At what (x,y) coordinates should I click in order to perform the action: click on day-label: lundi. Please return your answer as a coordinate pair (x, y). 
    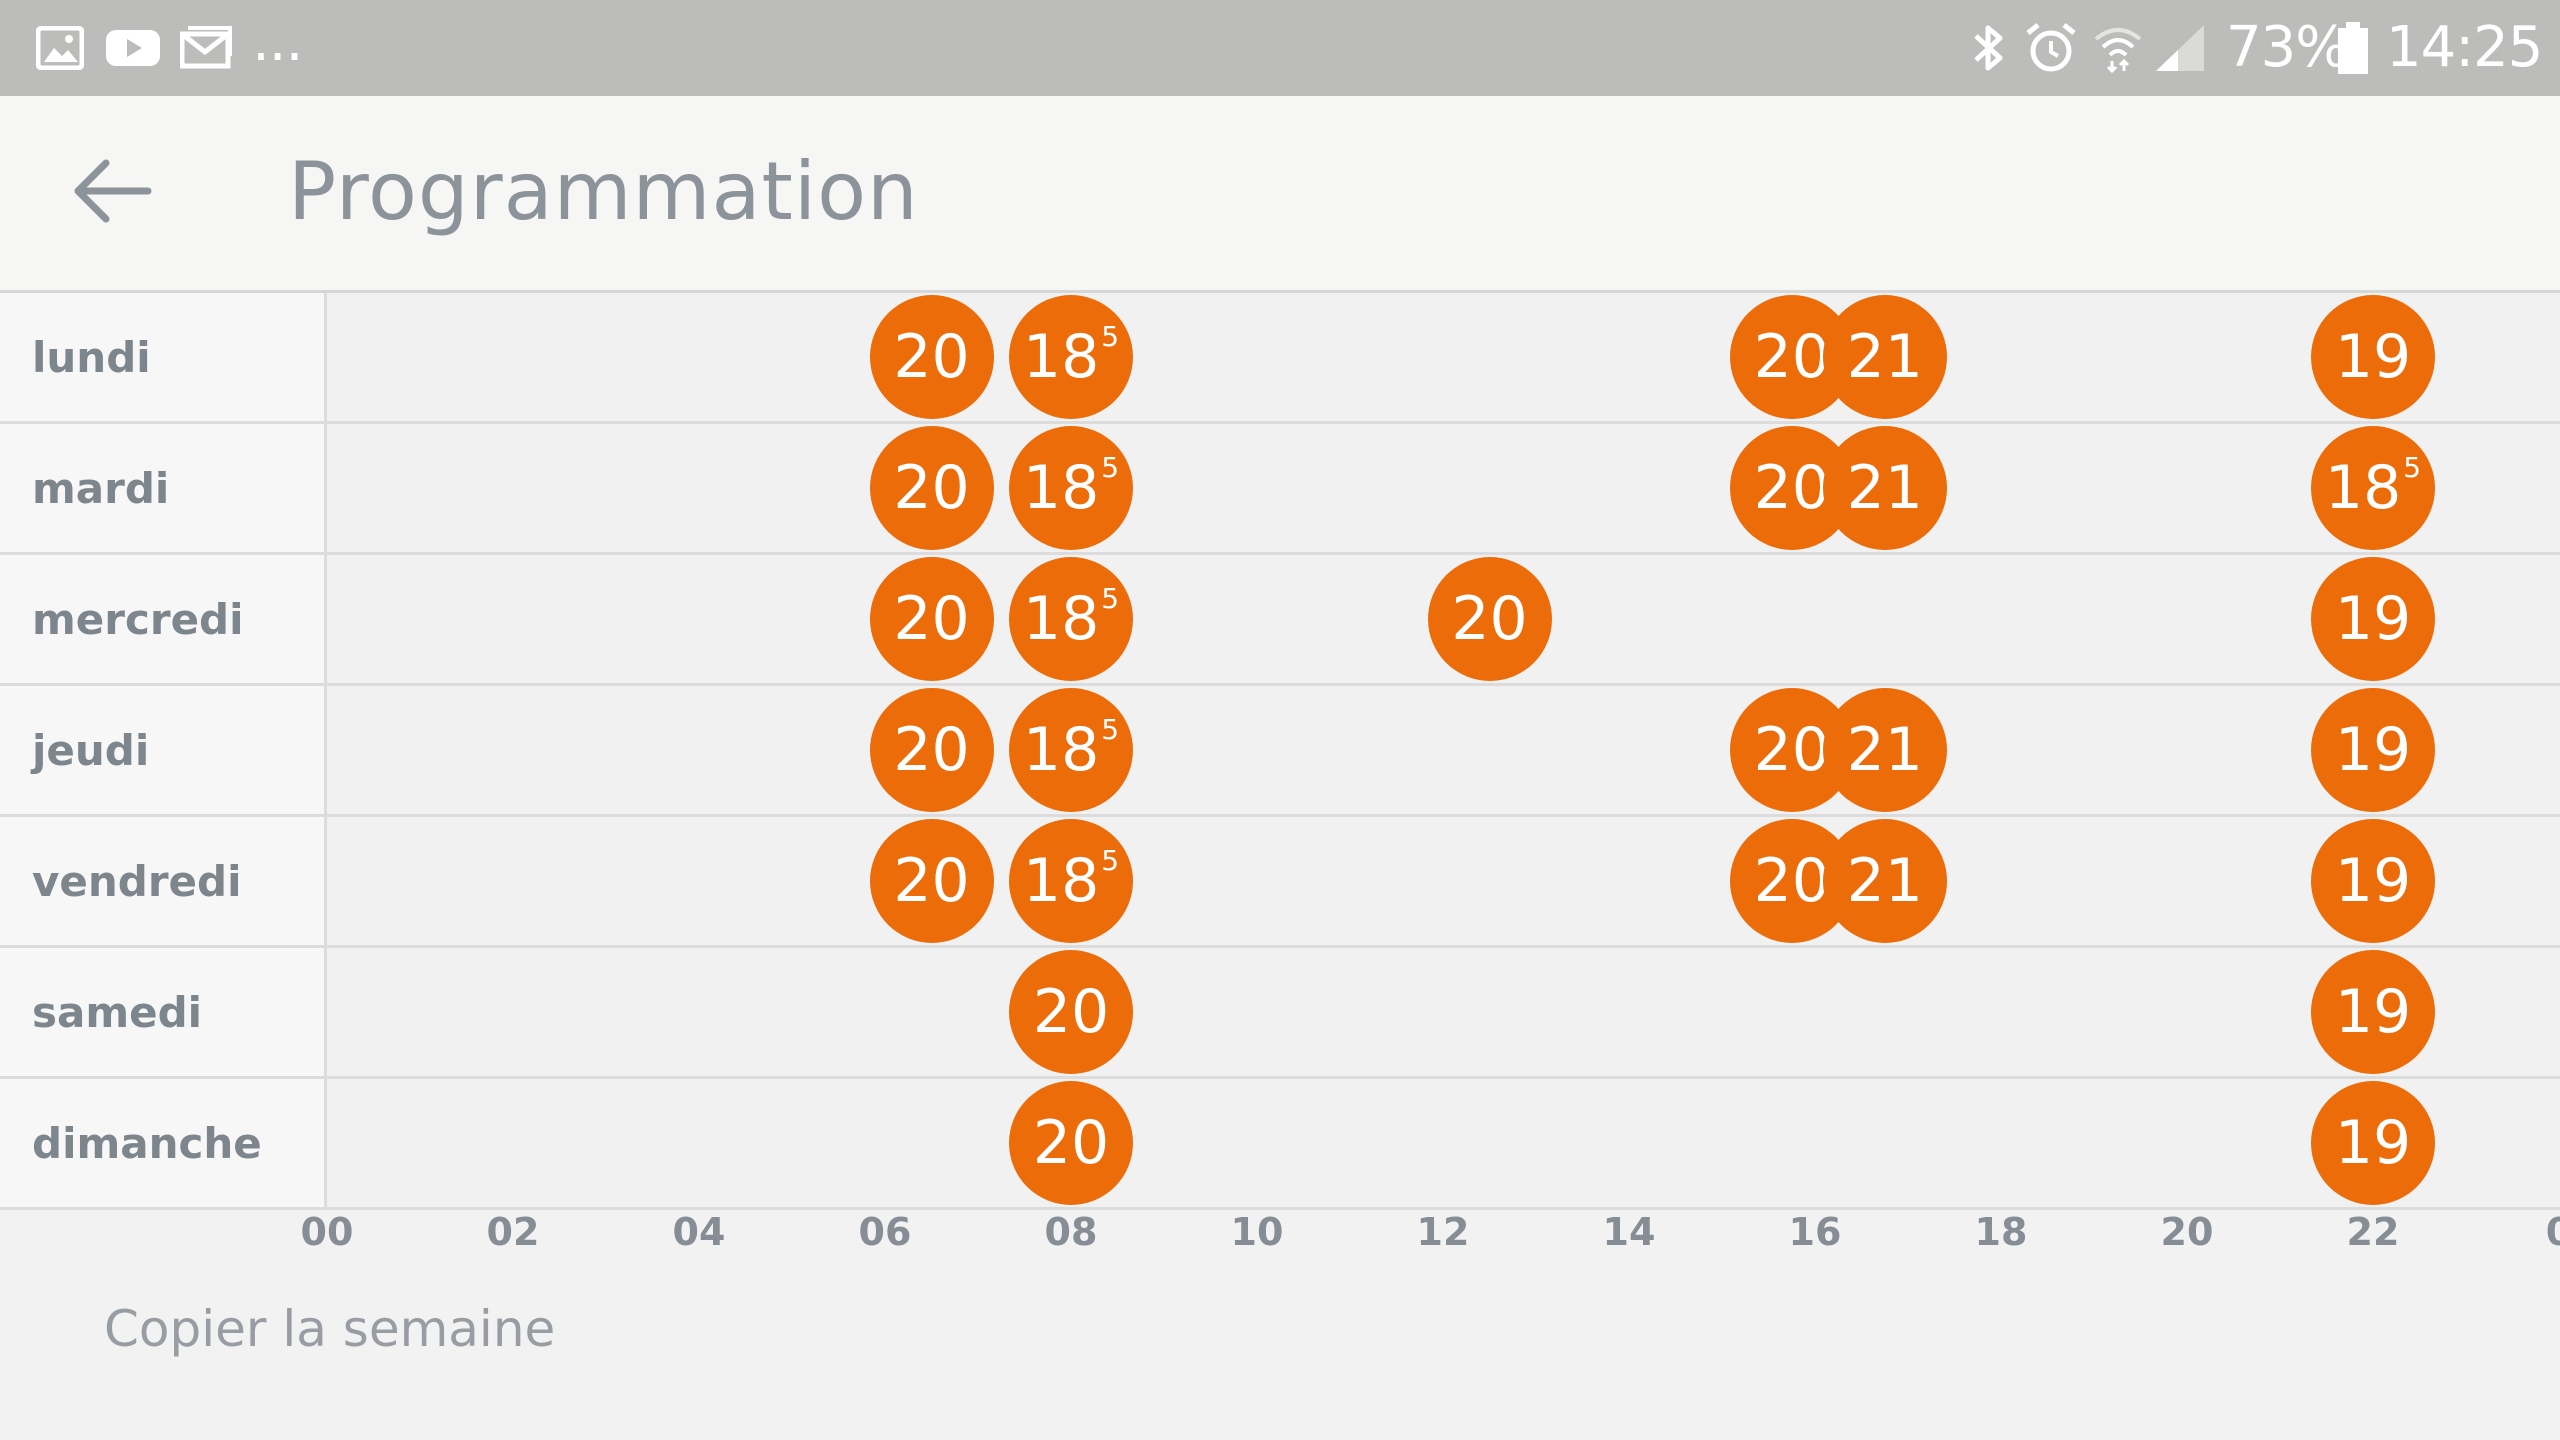
    Looking at the image, I should click on (163, 357).